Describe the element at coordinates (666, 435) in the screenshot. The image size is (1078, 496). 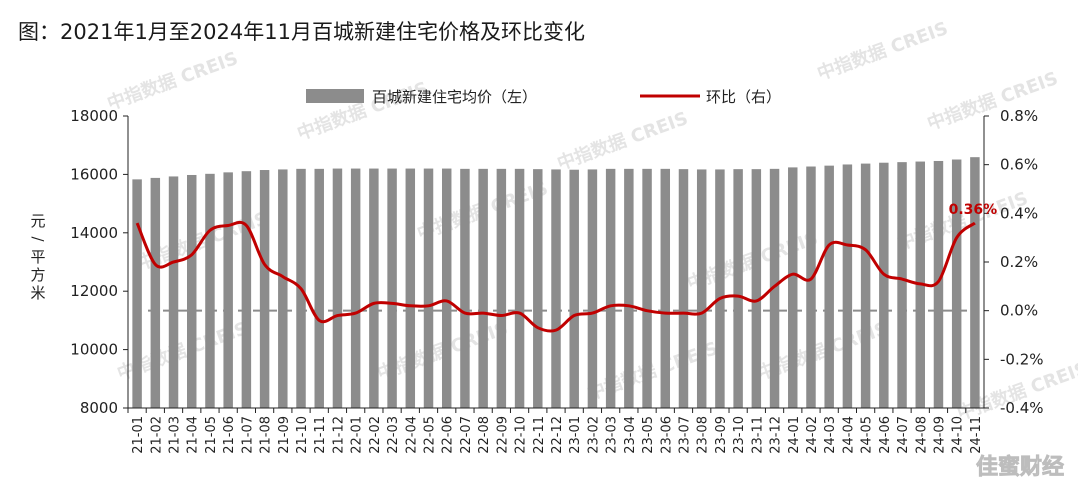
I see `x-tick-label-23-06: 23-06` at that location.